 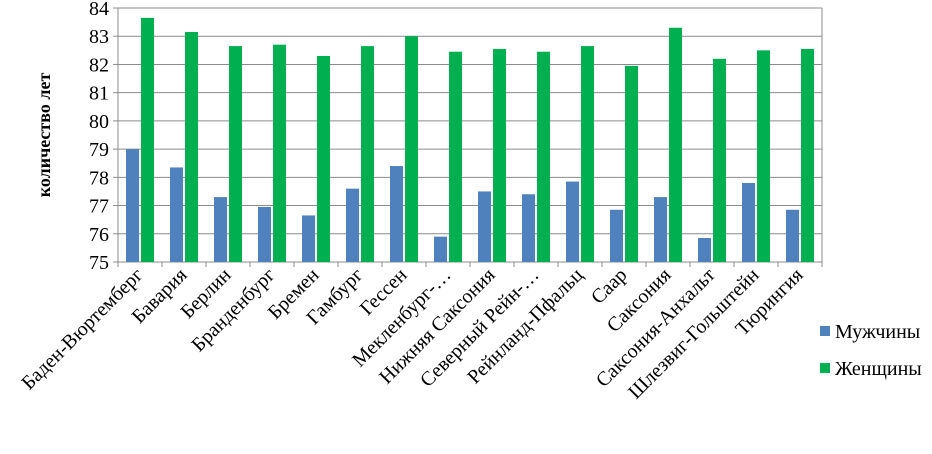 I want to click on y-tick-label: 77, so click(x=99, y=207).